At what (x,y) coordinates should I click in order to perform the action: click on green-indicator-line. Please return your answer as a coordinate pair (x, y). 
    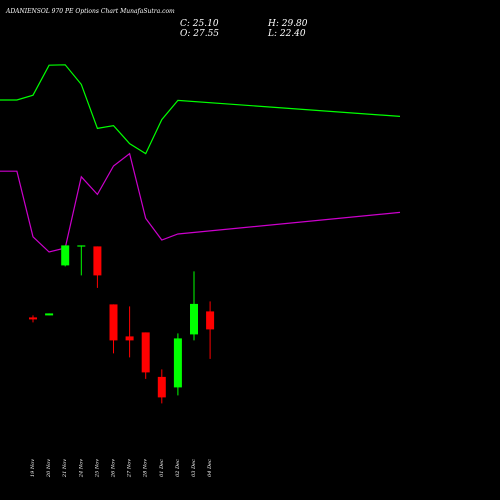
    Looking at the image, I should click on (200, 109).